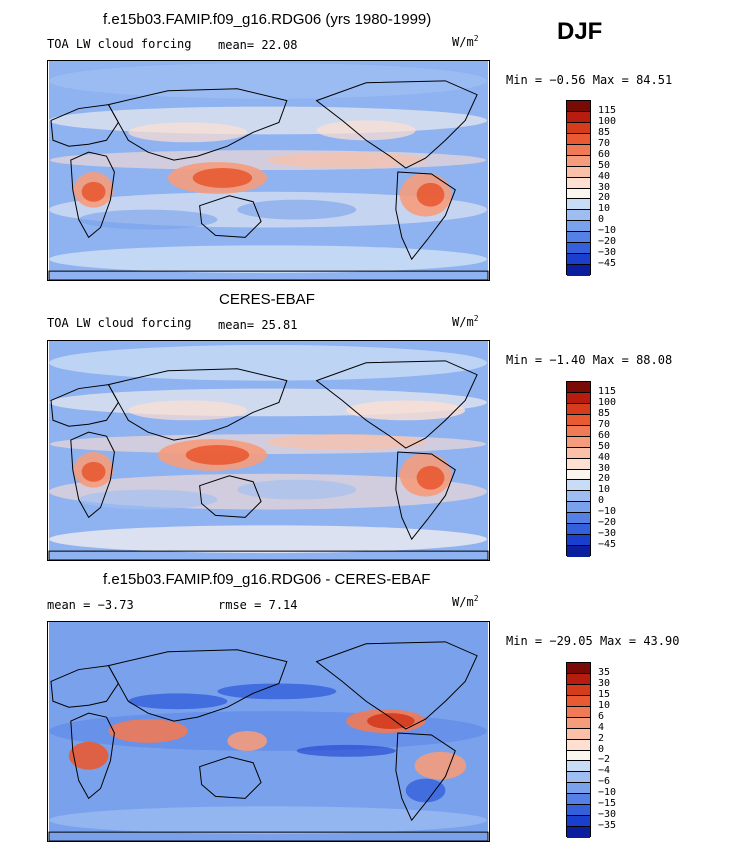 This screenshot has width=733, height=847. What do you see at coordinates (601, 220) in the screenshot?
I see `colorbar-tick-label: 0` at bounding box center [601, 220].